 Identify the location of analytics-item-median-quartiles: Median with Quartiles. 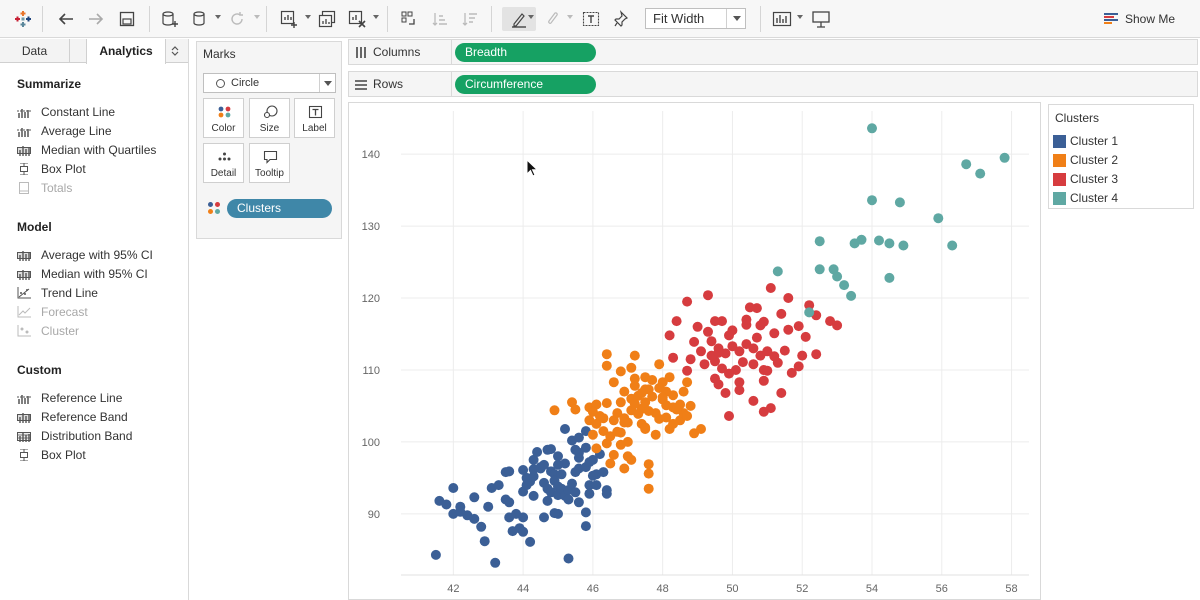
(86, 150).